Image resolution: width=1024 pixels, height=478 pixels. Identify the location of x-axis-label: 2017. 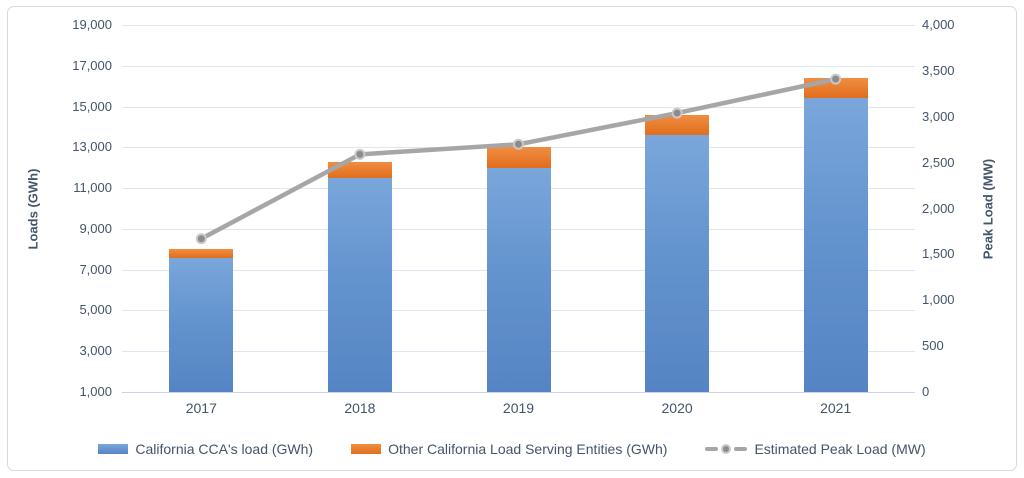
(201, 408).